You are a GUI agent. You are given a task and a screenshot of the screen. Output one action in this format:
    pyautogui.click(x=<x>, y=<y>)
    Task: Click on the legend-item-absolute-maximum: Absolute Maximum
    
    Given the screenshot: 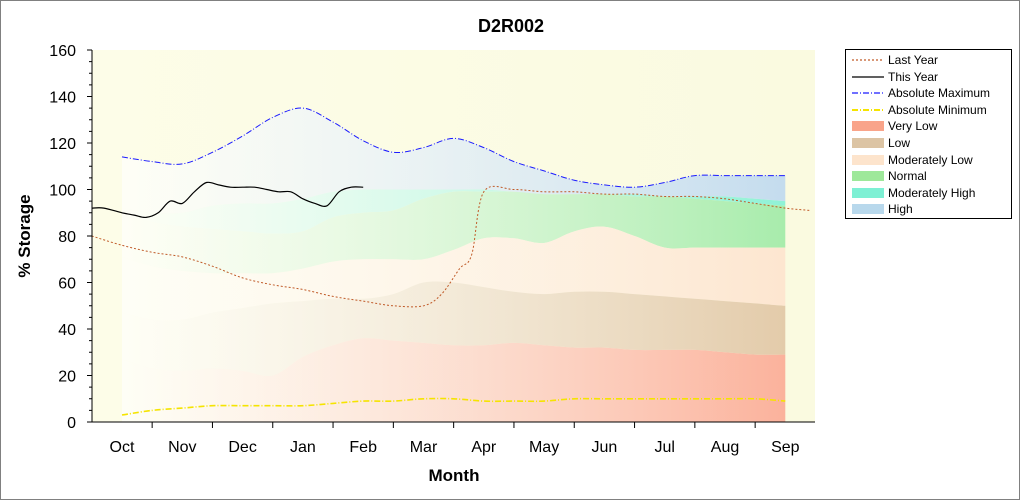 What is the action you would take?
    pyautogui.click(x=928, y=93)
    